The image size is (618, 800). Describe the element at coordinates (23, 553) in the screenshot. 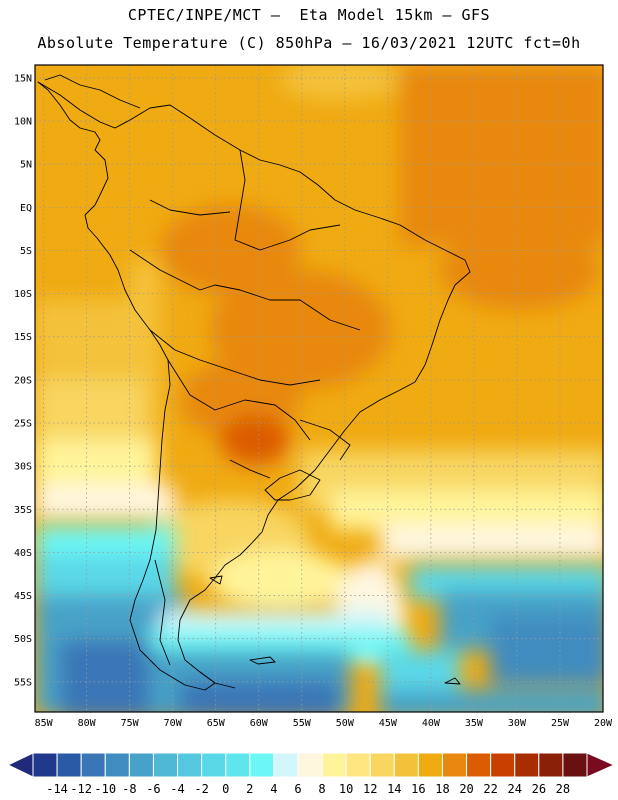

I see `lat-label: 40S` at that location.